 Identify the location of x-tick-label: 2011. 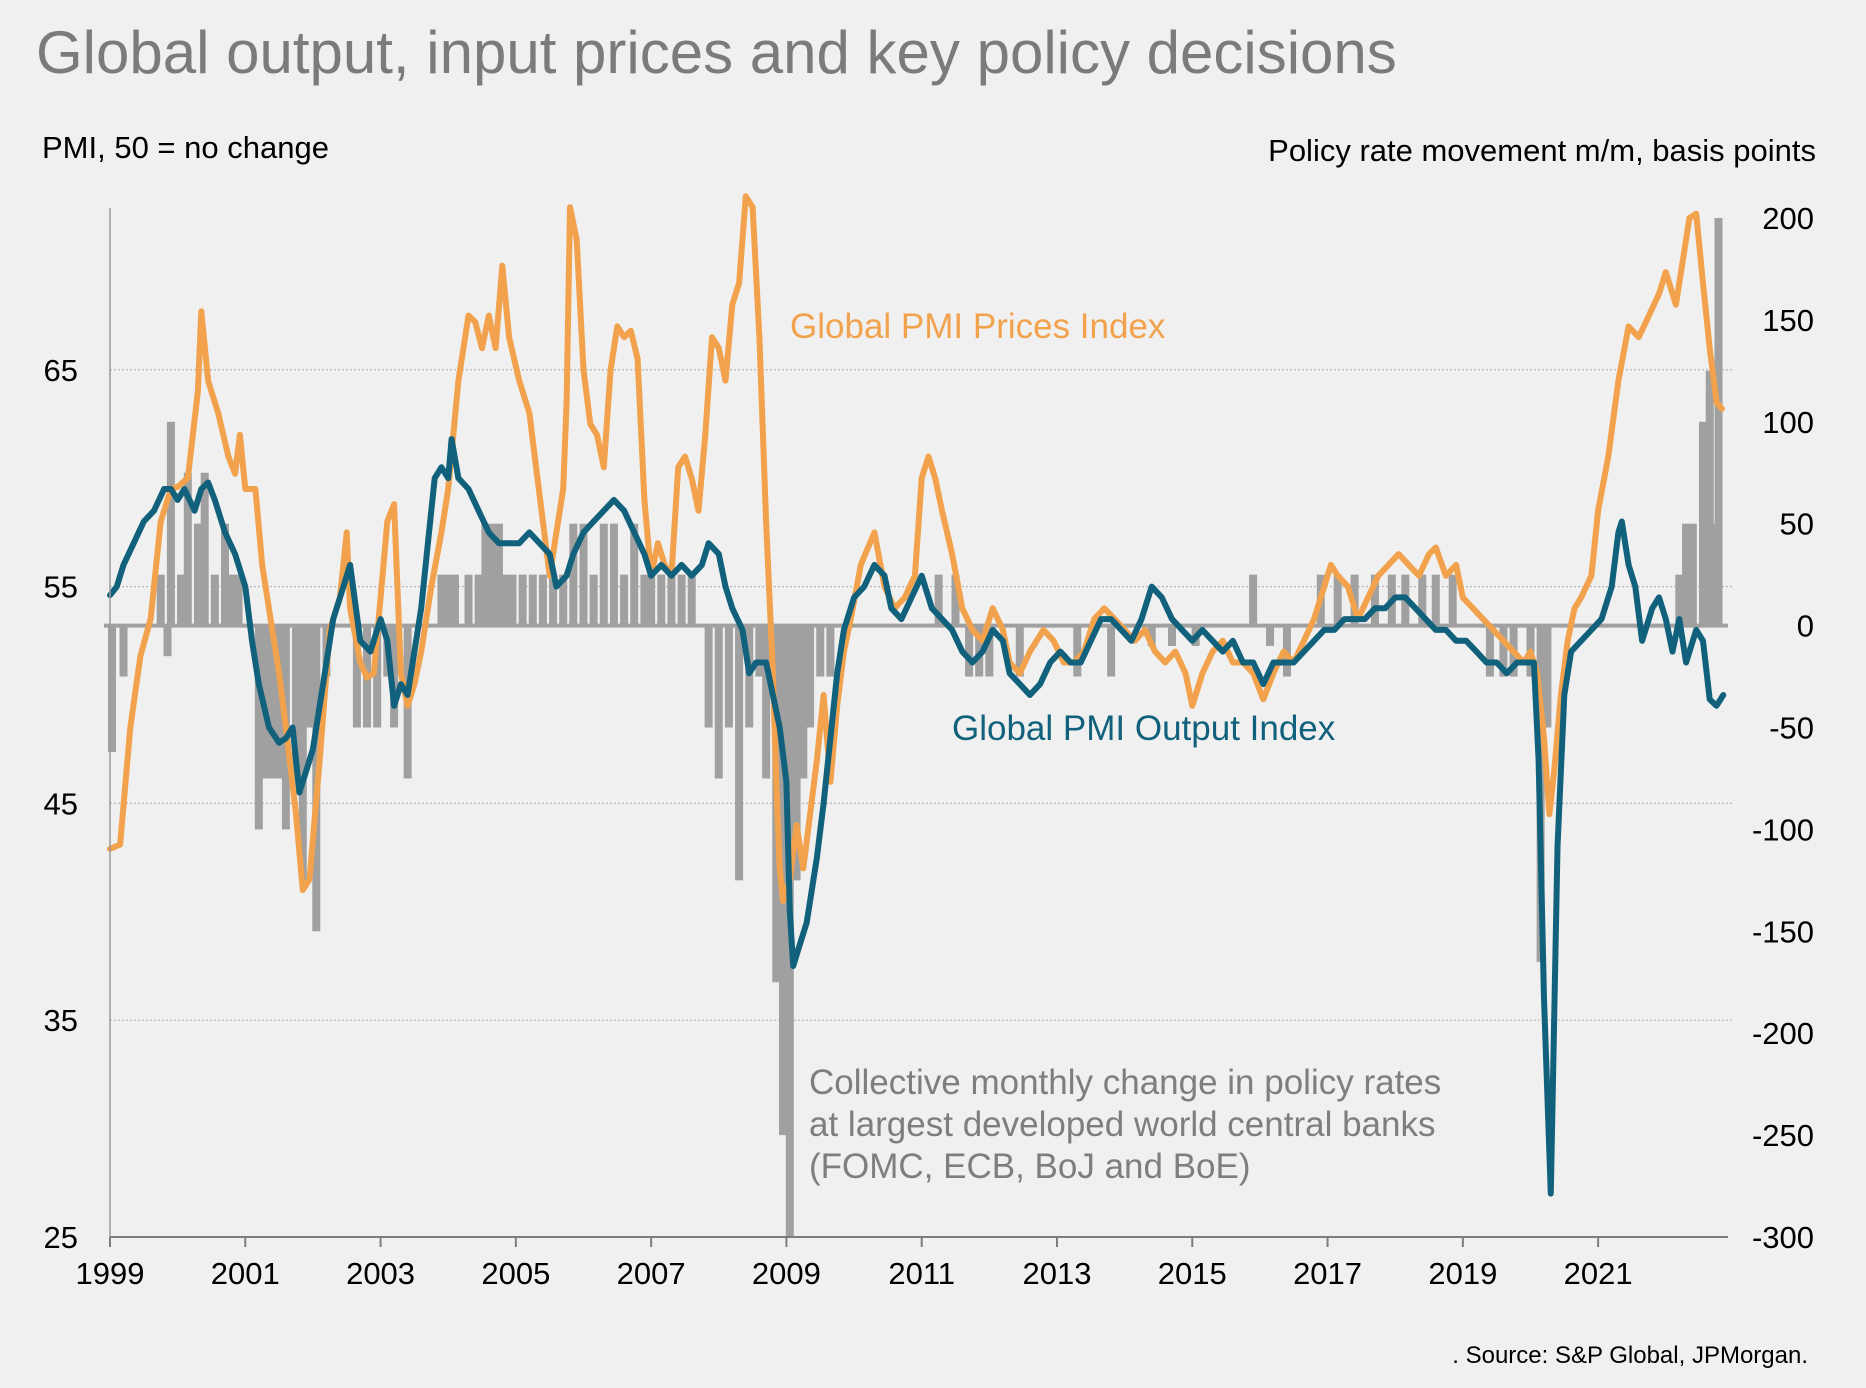
(921, 1273).